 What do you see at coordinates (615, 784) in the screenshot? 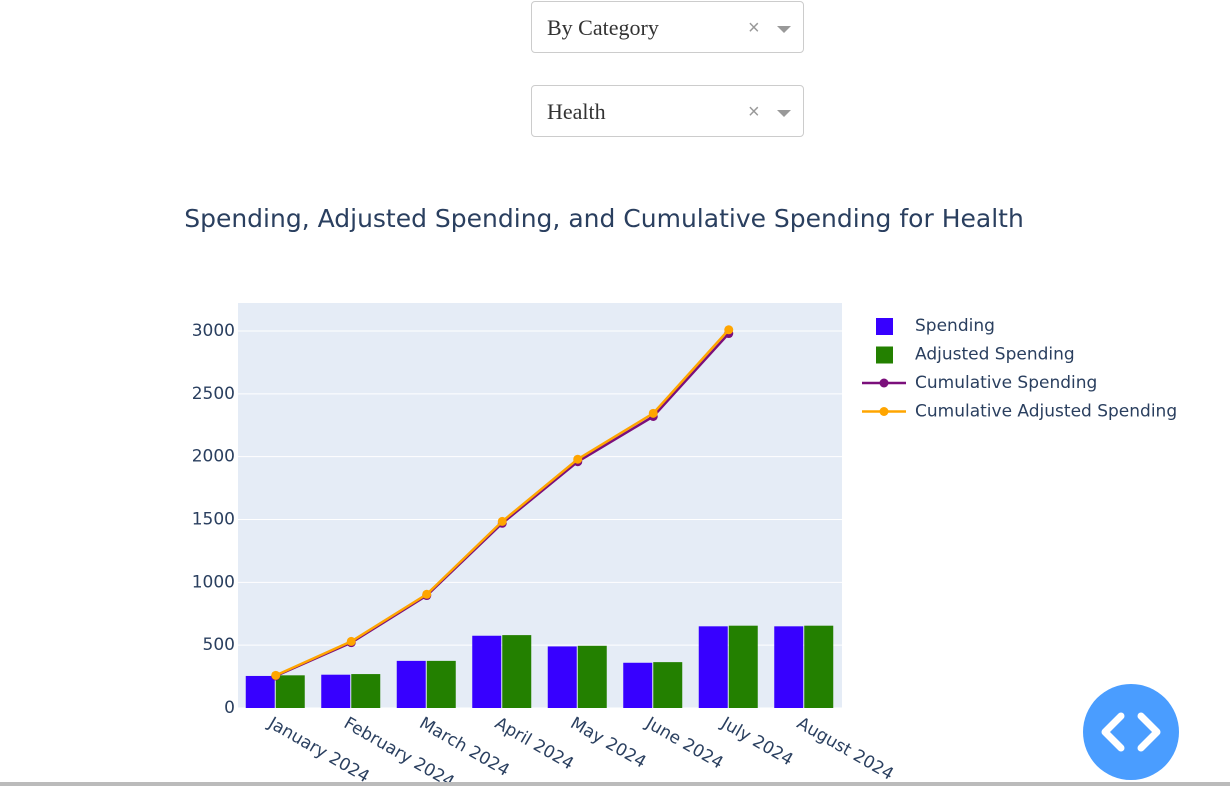
I see `bottom-border` at bounding box center [615, 784].